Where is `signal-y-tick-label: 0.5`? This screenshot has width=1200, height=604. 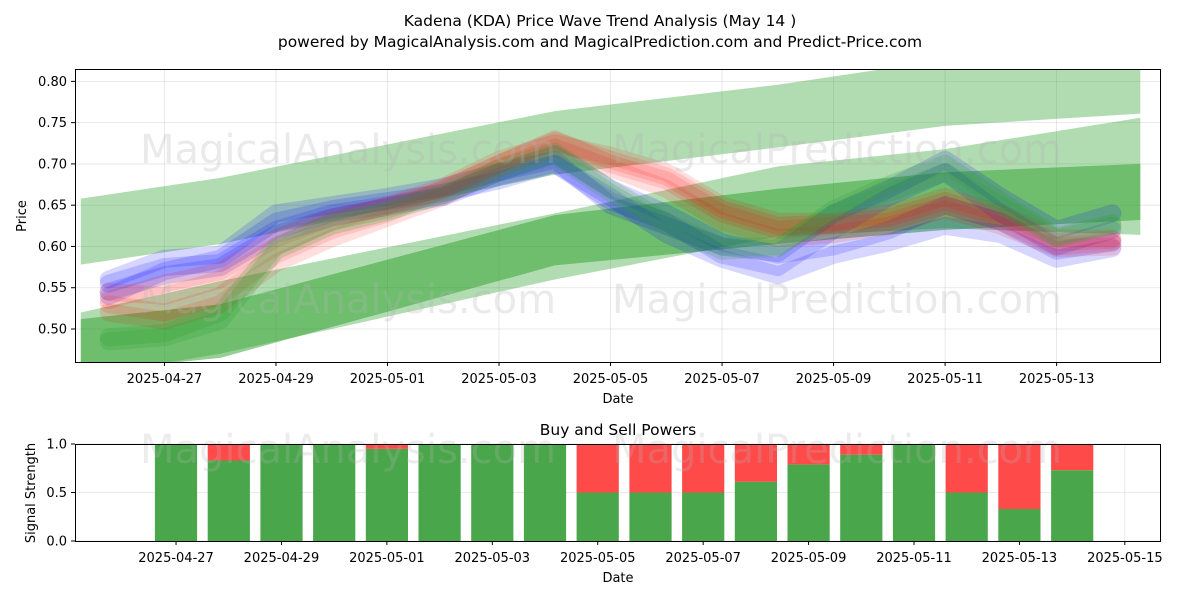 signal-y-tick-label: 0.5 is located at coordinates (56, 493).